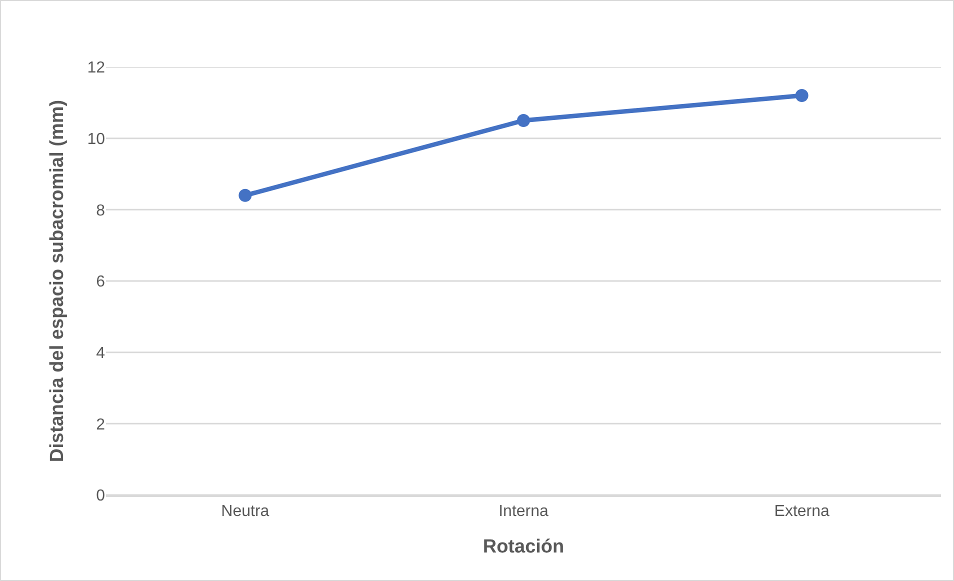 This screenshot has height=581, width=954. What do you see at coordinates (802, 511) in the screenshot?
I see `x-tick-label: Externa` at bounding box center [802, 511].